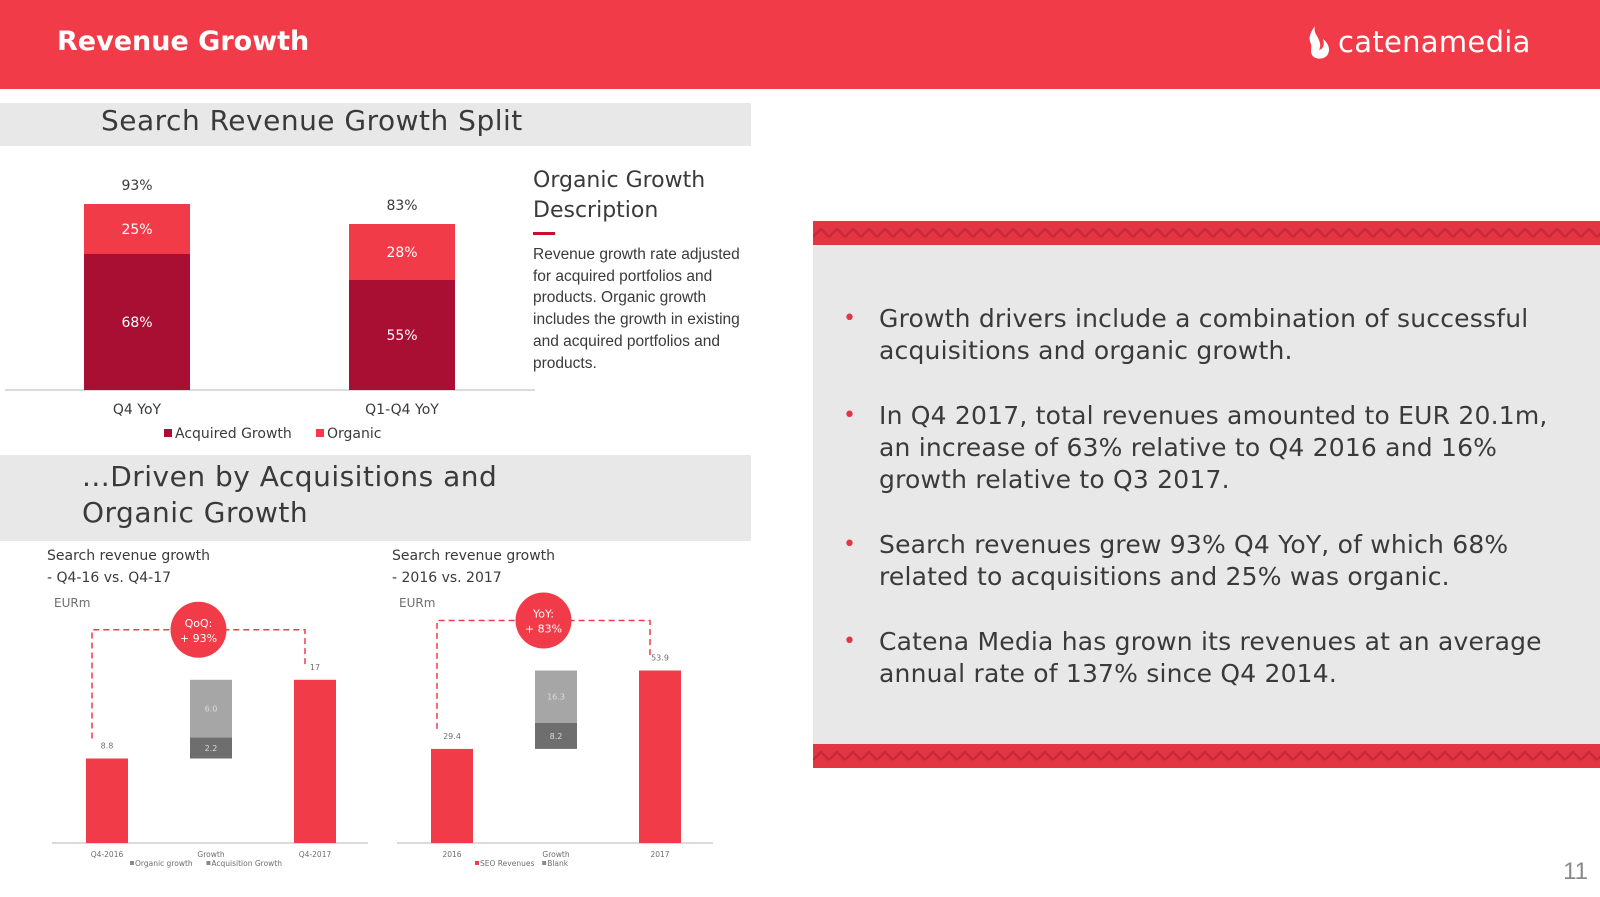 The width and height of the screenshot is (1600, 897). What do you see at coordinates (107, 746) in the screenshot?
I see `data-label: 8.8` at bounding box center [107, 746].